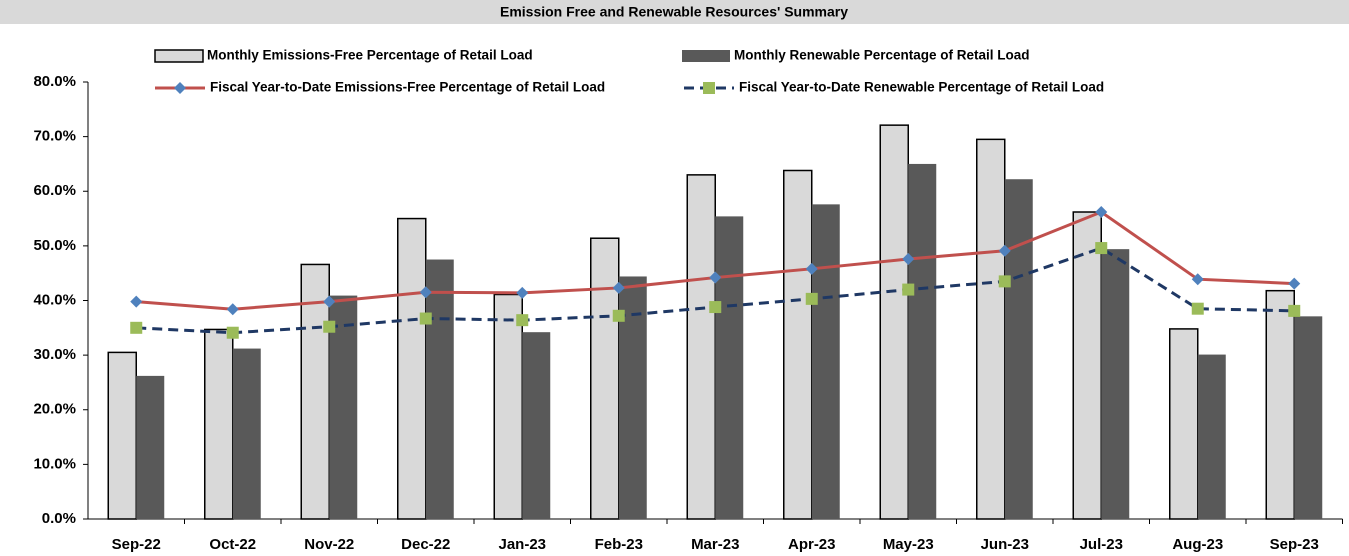 The width and height of the screenshot is (1349, 556). What do you see at coordinates (54, 136) in the screenshot?
I see `y-tick-label: 70.0%` at bounding box center [54, 136].